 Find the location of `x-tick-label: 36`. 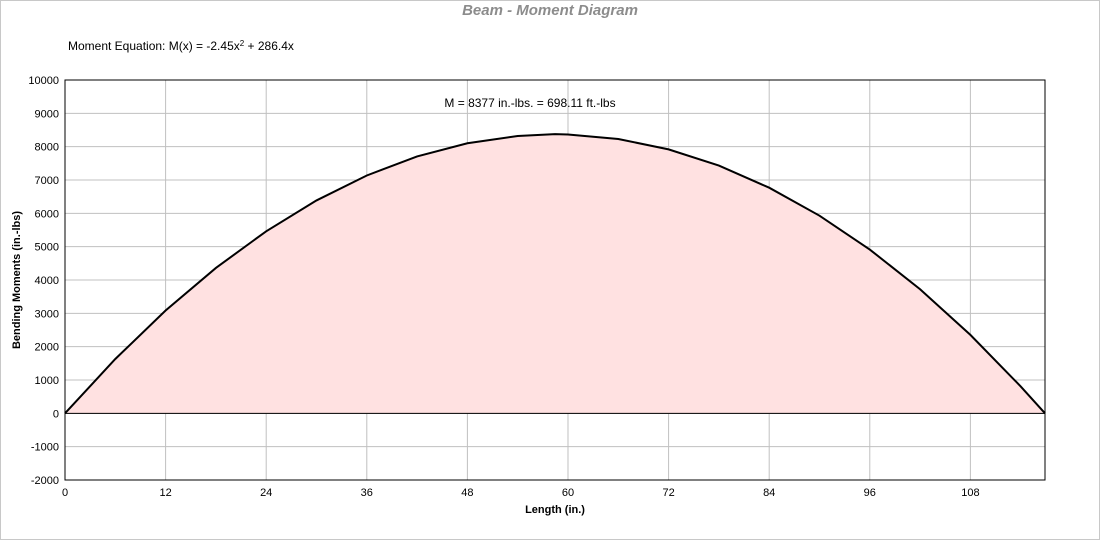

x-tick-label: 36 is located at coordinates (367, 493).